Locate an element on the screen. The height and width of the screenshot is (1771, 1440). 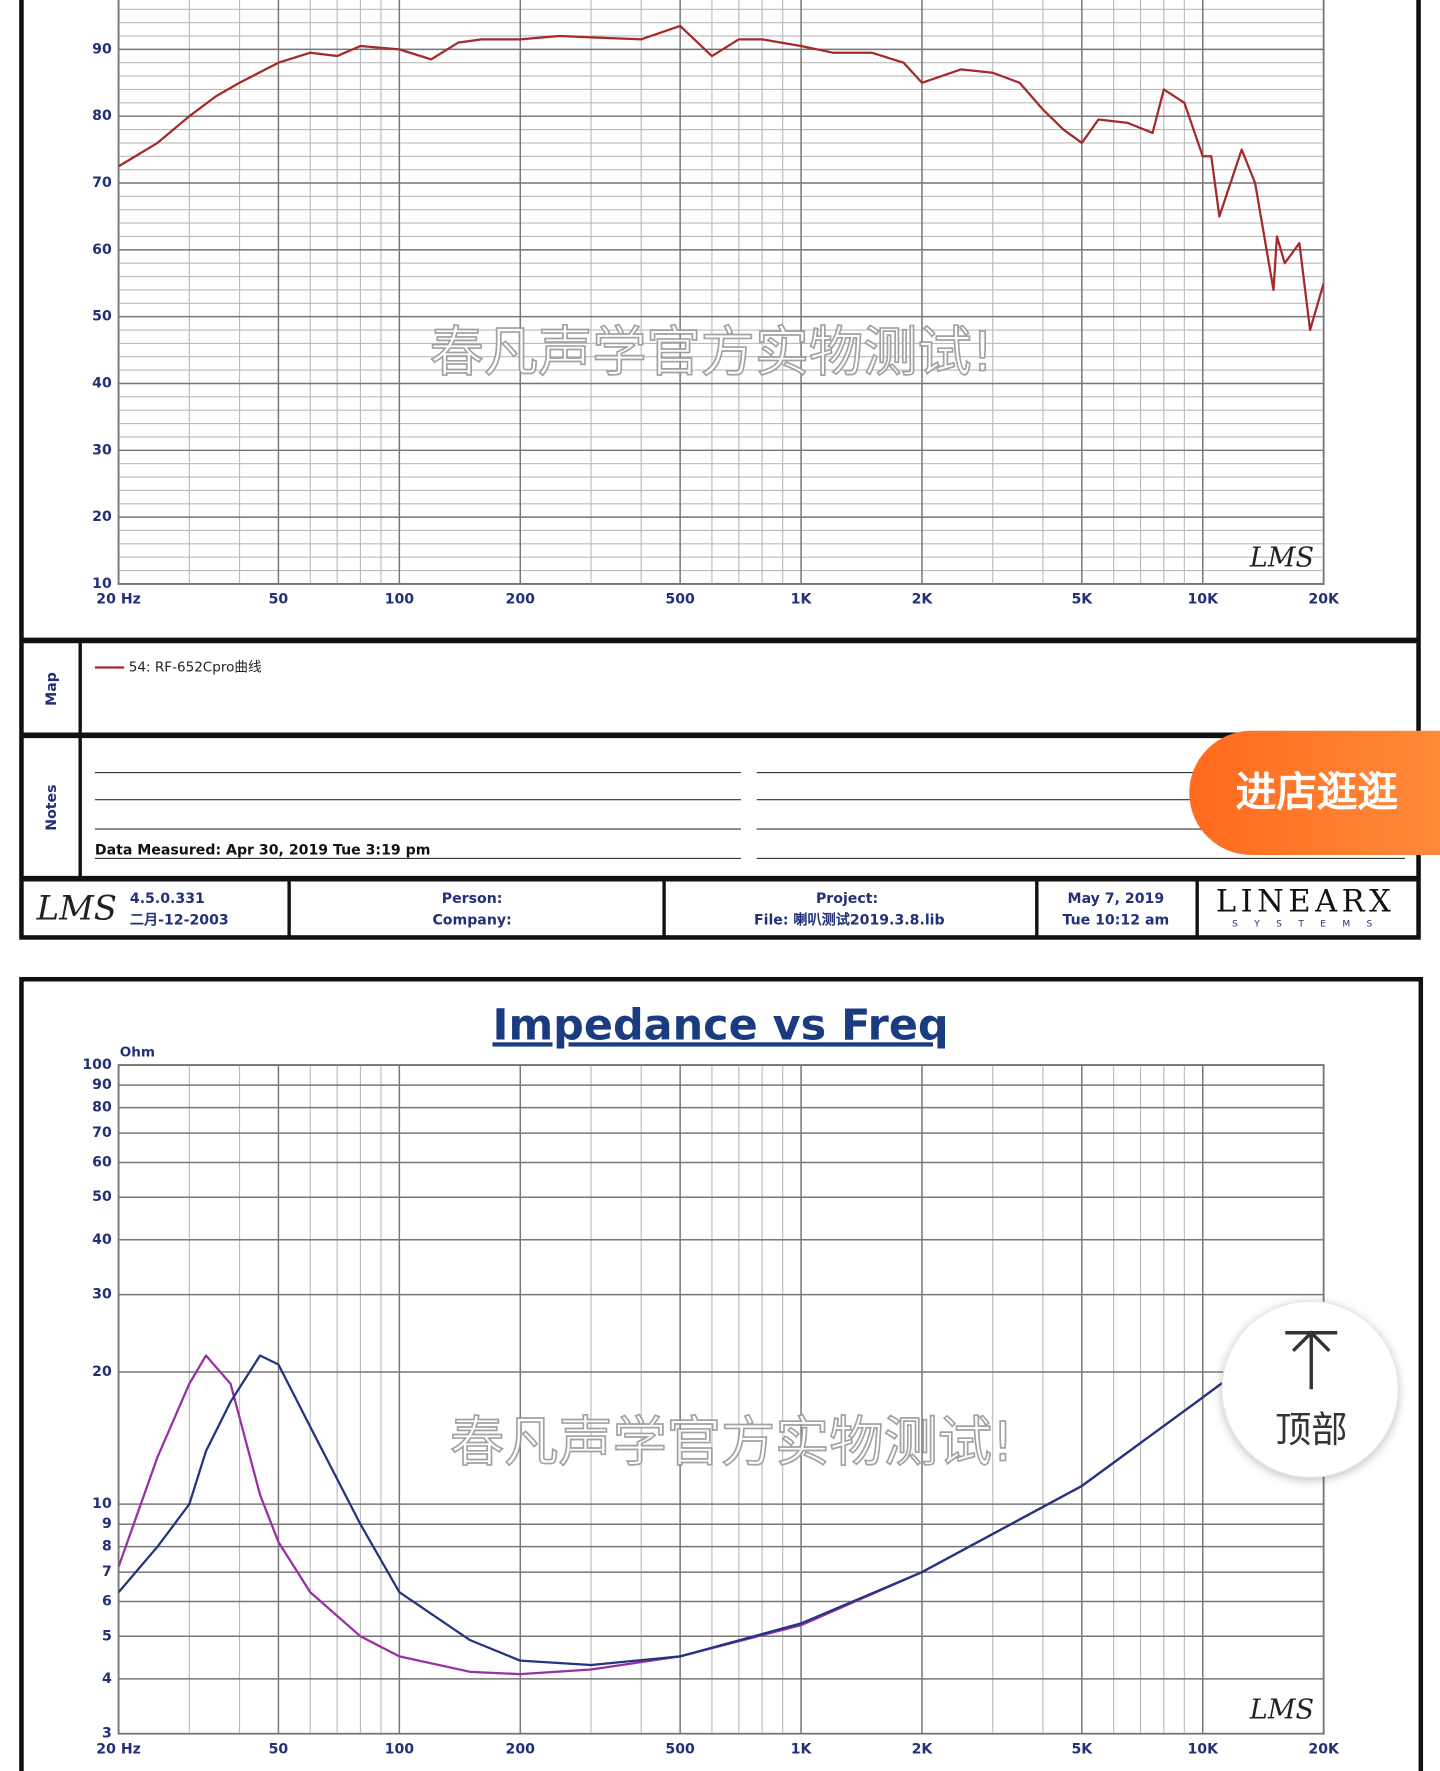
y-tick-label: 4 is located at coordinates (107, 1679).